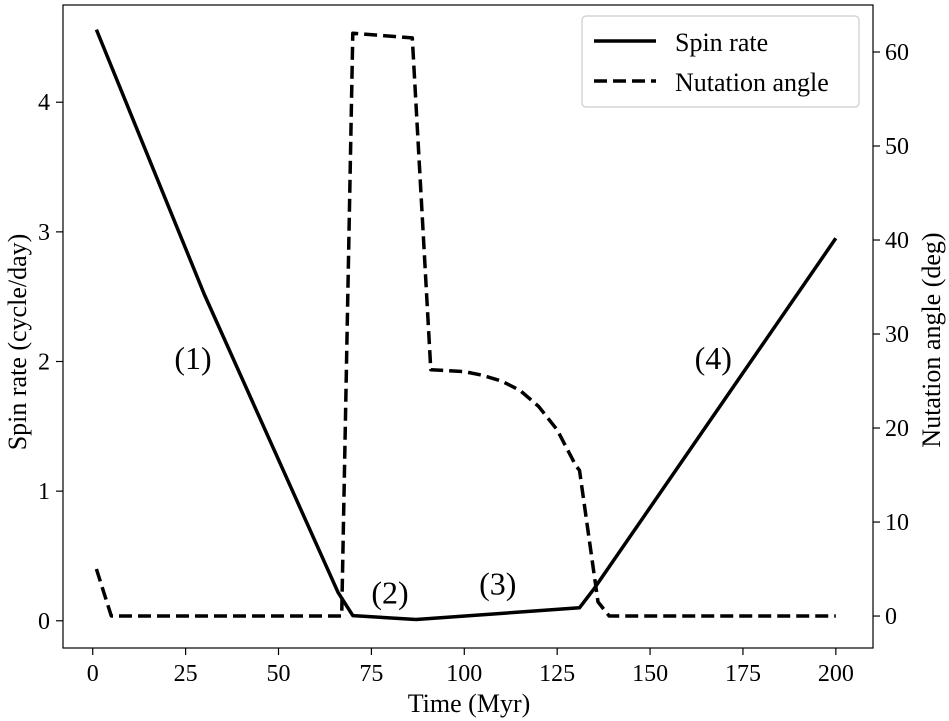 The height and width of the screenshot is (721, 949). What do you see at coordinates (836, 674) in the screenshot?
I see `x-tick-label: 200` at bounding box center [836, 674].